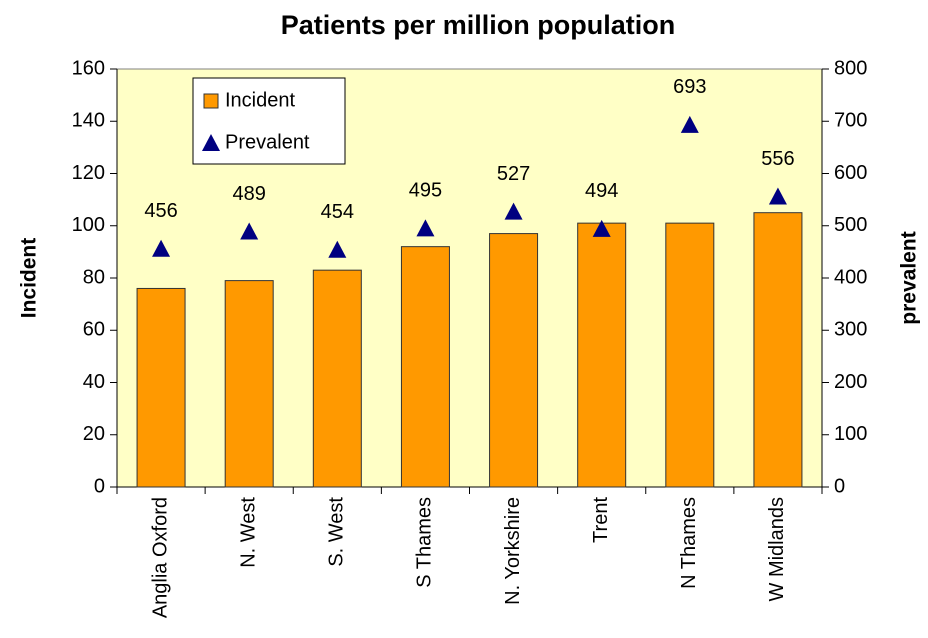 The width and height of the screenshot is (928, 638). What do you see at coordinates (513, 174) in the screenshot?
I see `data-label: 527` at bounding box center [513, 174].